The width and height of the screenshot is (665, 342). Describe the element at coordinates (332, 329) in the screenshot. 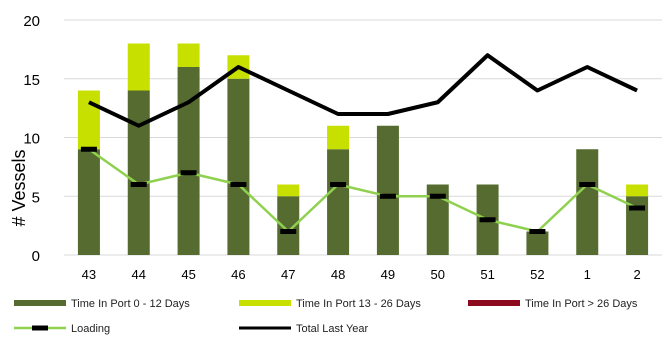

I see `legend-label: Total Last Year` at that location.